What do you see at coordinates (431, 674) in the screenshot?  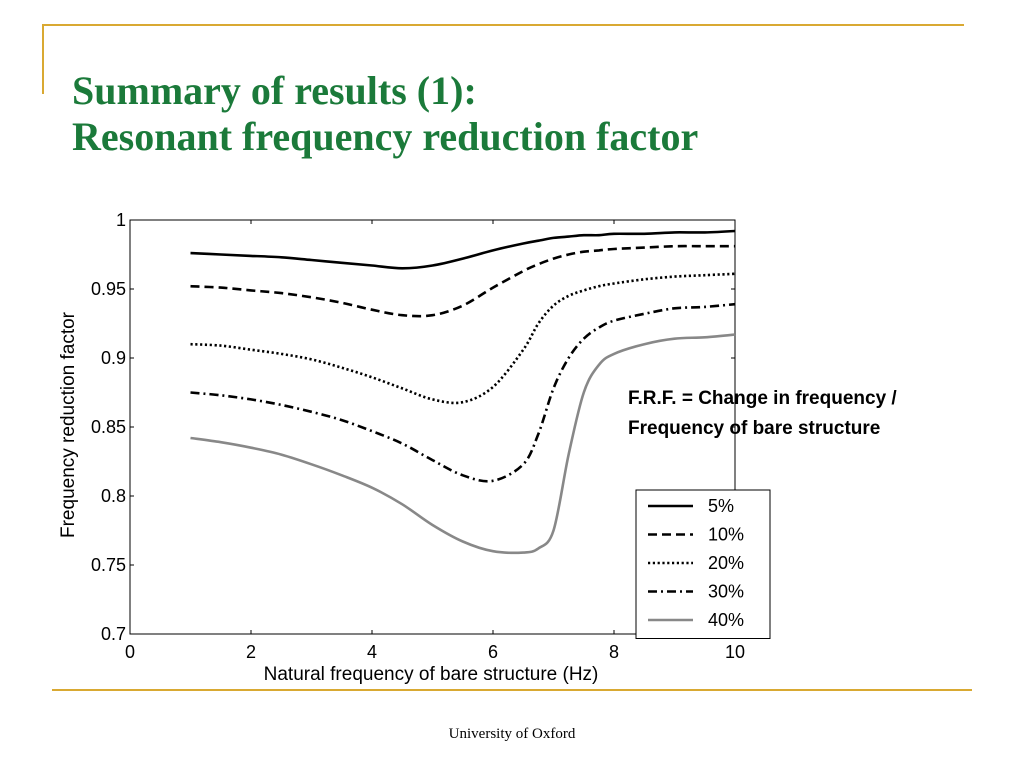 I see `x-axis-title: Natural frequency of bare structure (Hz)` at bounding box center [431, 674].